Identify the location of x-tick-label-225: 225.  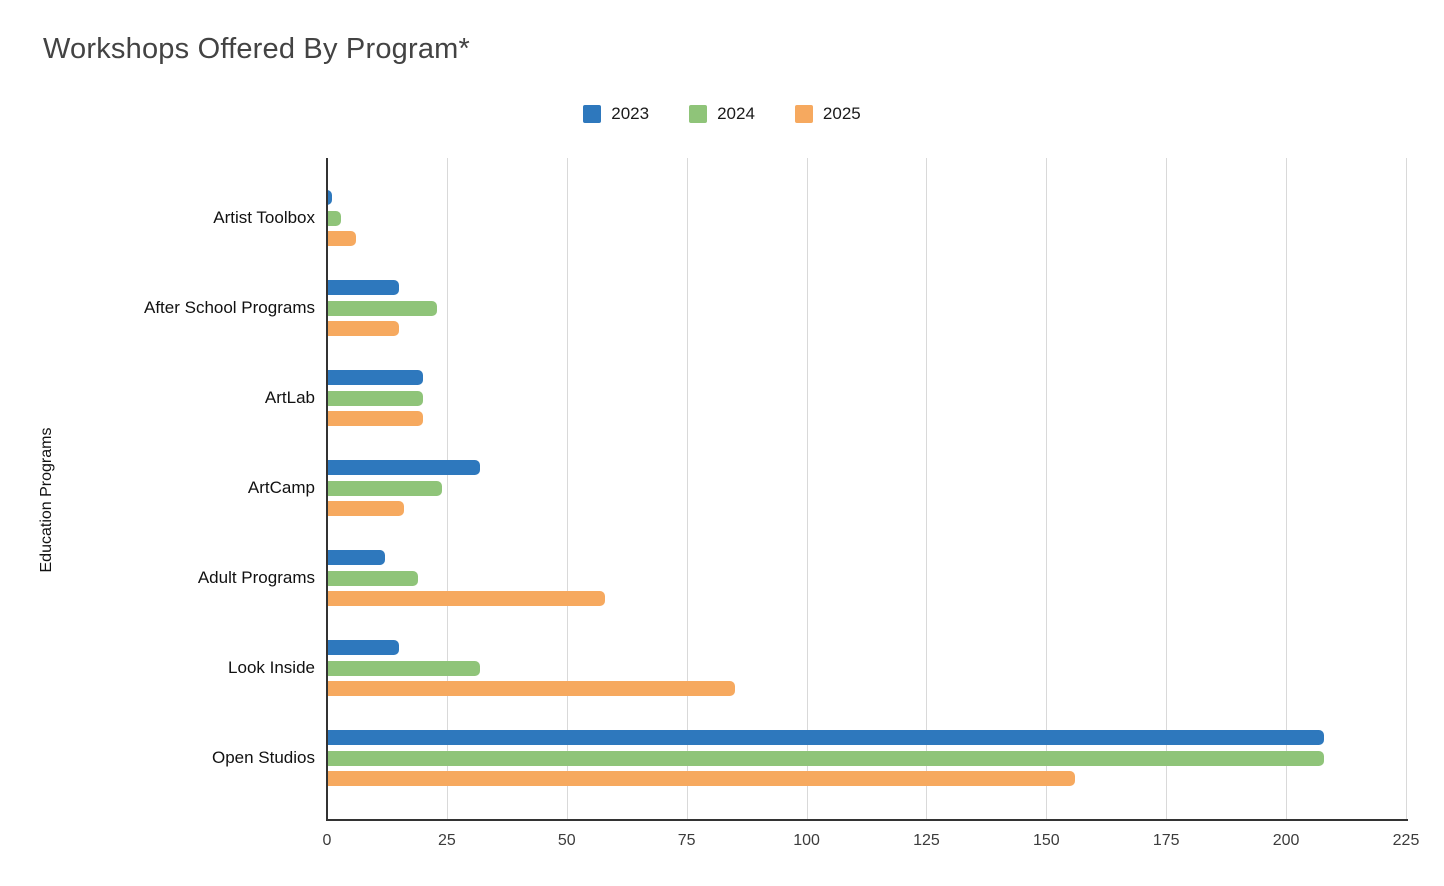
(1406, 840).